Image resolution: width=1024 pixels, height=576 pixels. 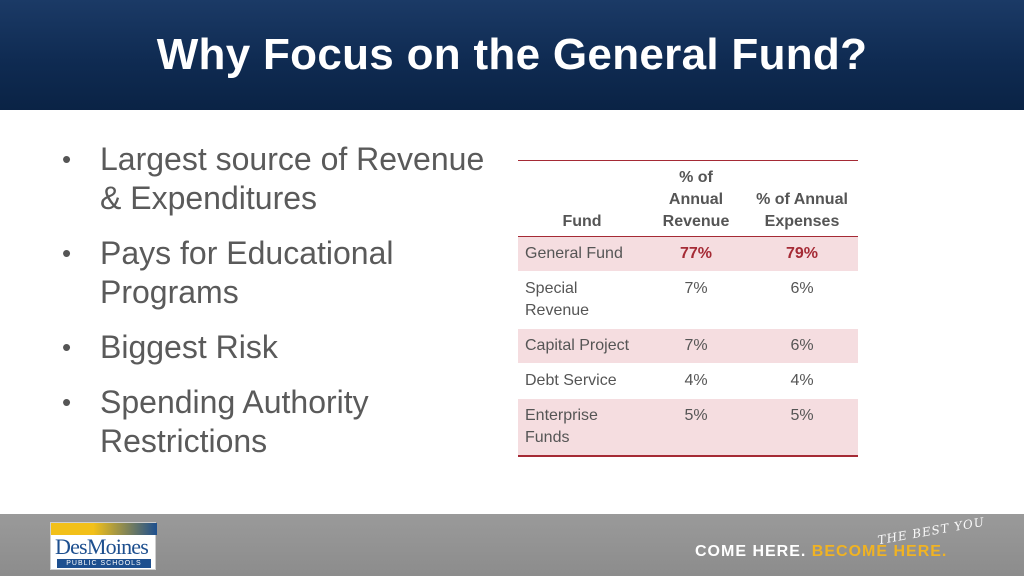 What do you see at coordinates (751, 551) in the screenshot?
I see `tagline-white: COME HERE.` at bounding box center [751, 551].